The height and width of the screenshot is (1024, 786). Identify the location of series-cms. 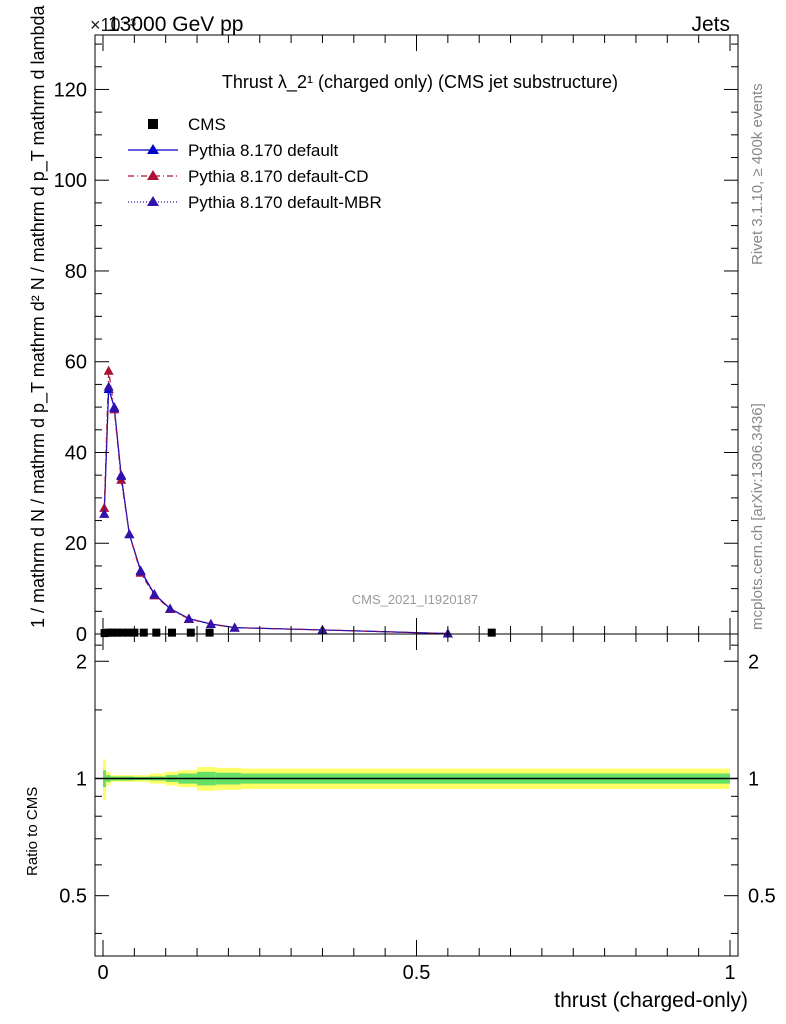
(298, 633).